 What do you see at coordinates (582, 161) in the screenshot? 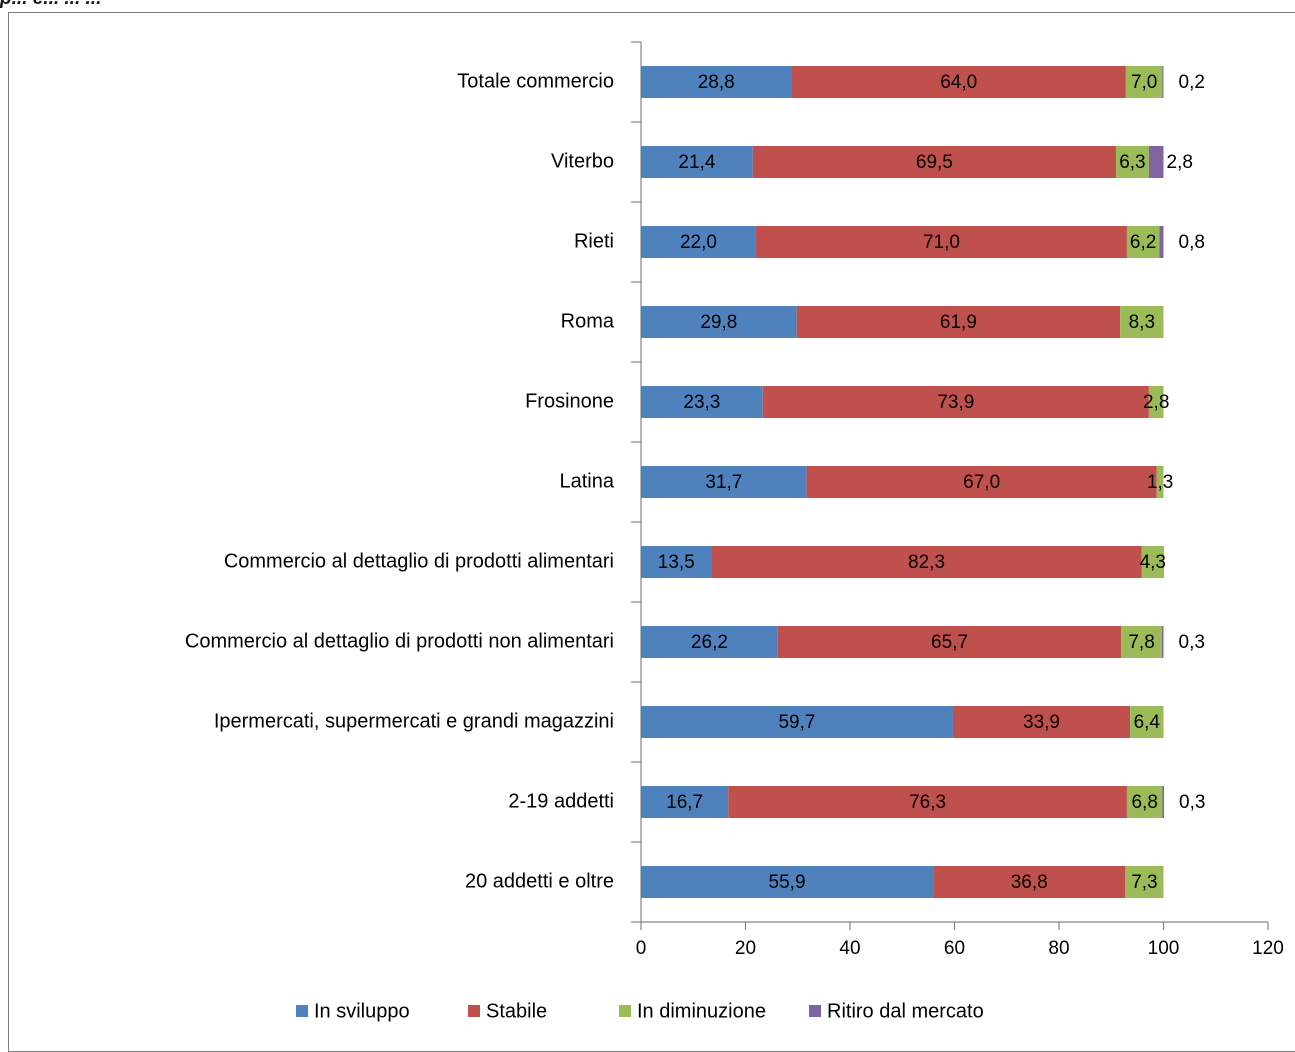
I see `category-label: Viterbo` at bounding box center [582, 161].